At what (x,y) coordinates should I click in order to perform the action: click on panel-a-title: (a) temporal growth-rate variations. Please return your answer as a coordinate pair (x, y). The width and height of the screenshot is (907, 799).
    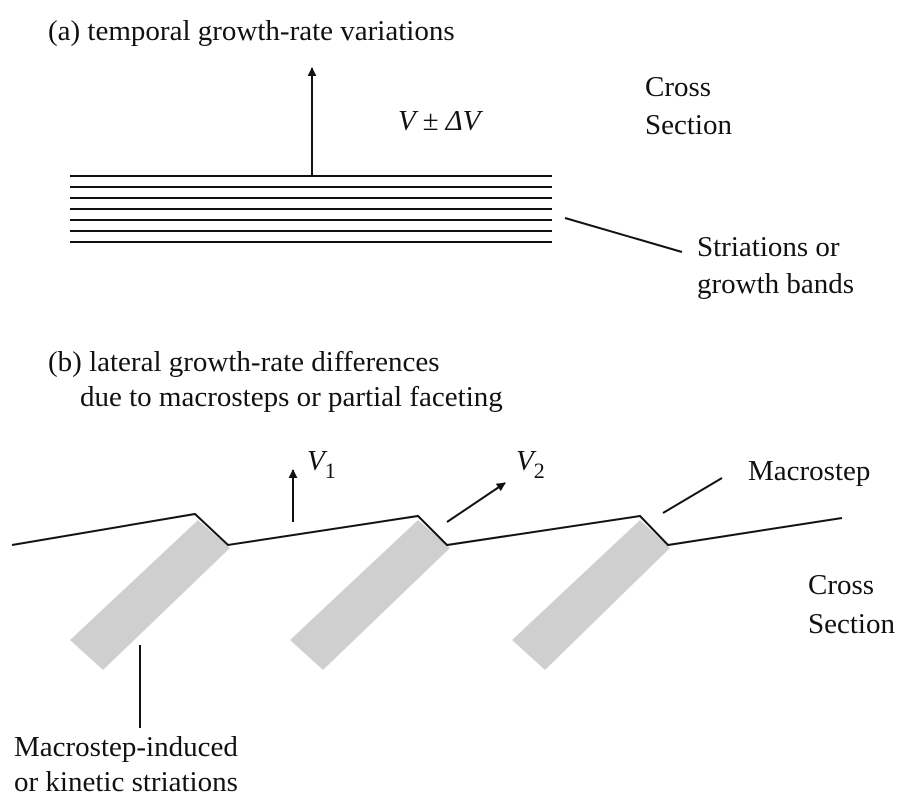
    Looking at the image, I should click on (251, 31).